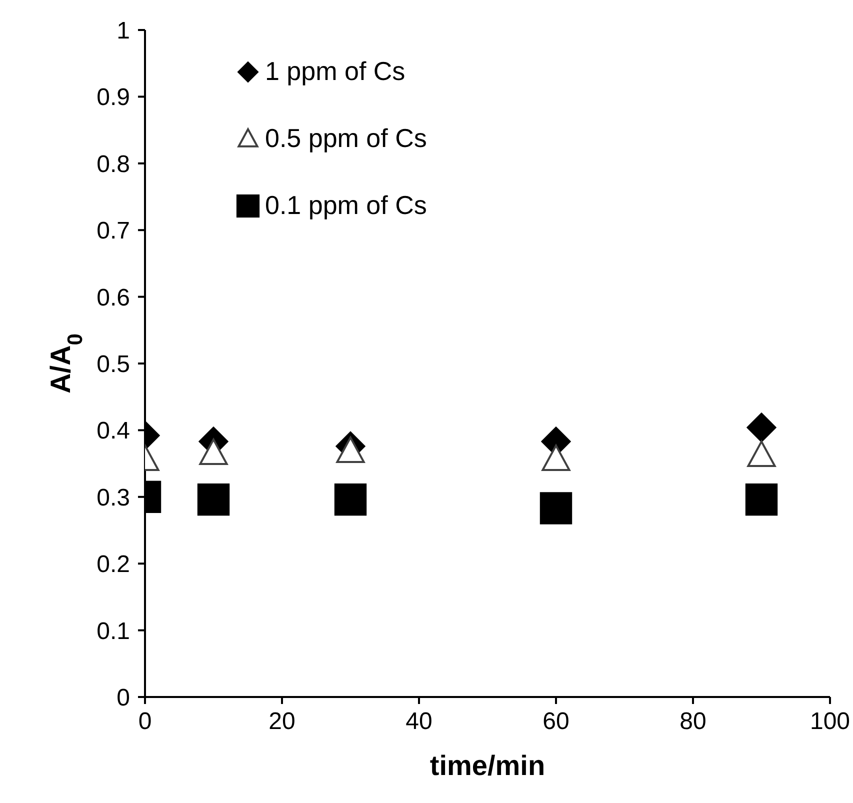  Describe the element at coordinates (113, 298) in the screenshot. I see `y-tick-label: 0.6` at that location.